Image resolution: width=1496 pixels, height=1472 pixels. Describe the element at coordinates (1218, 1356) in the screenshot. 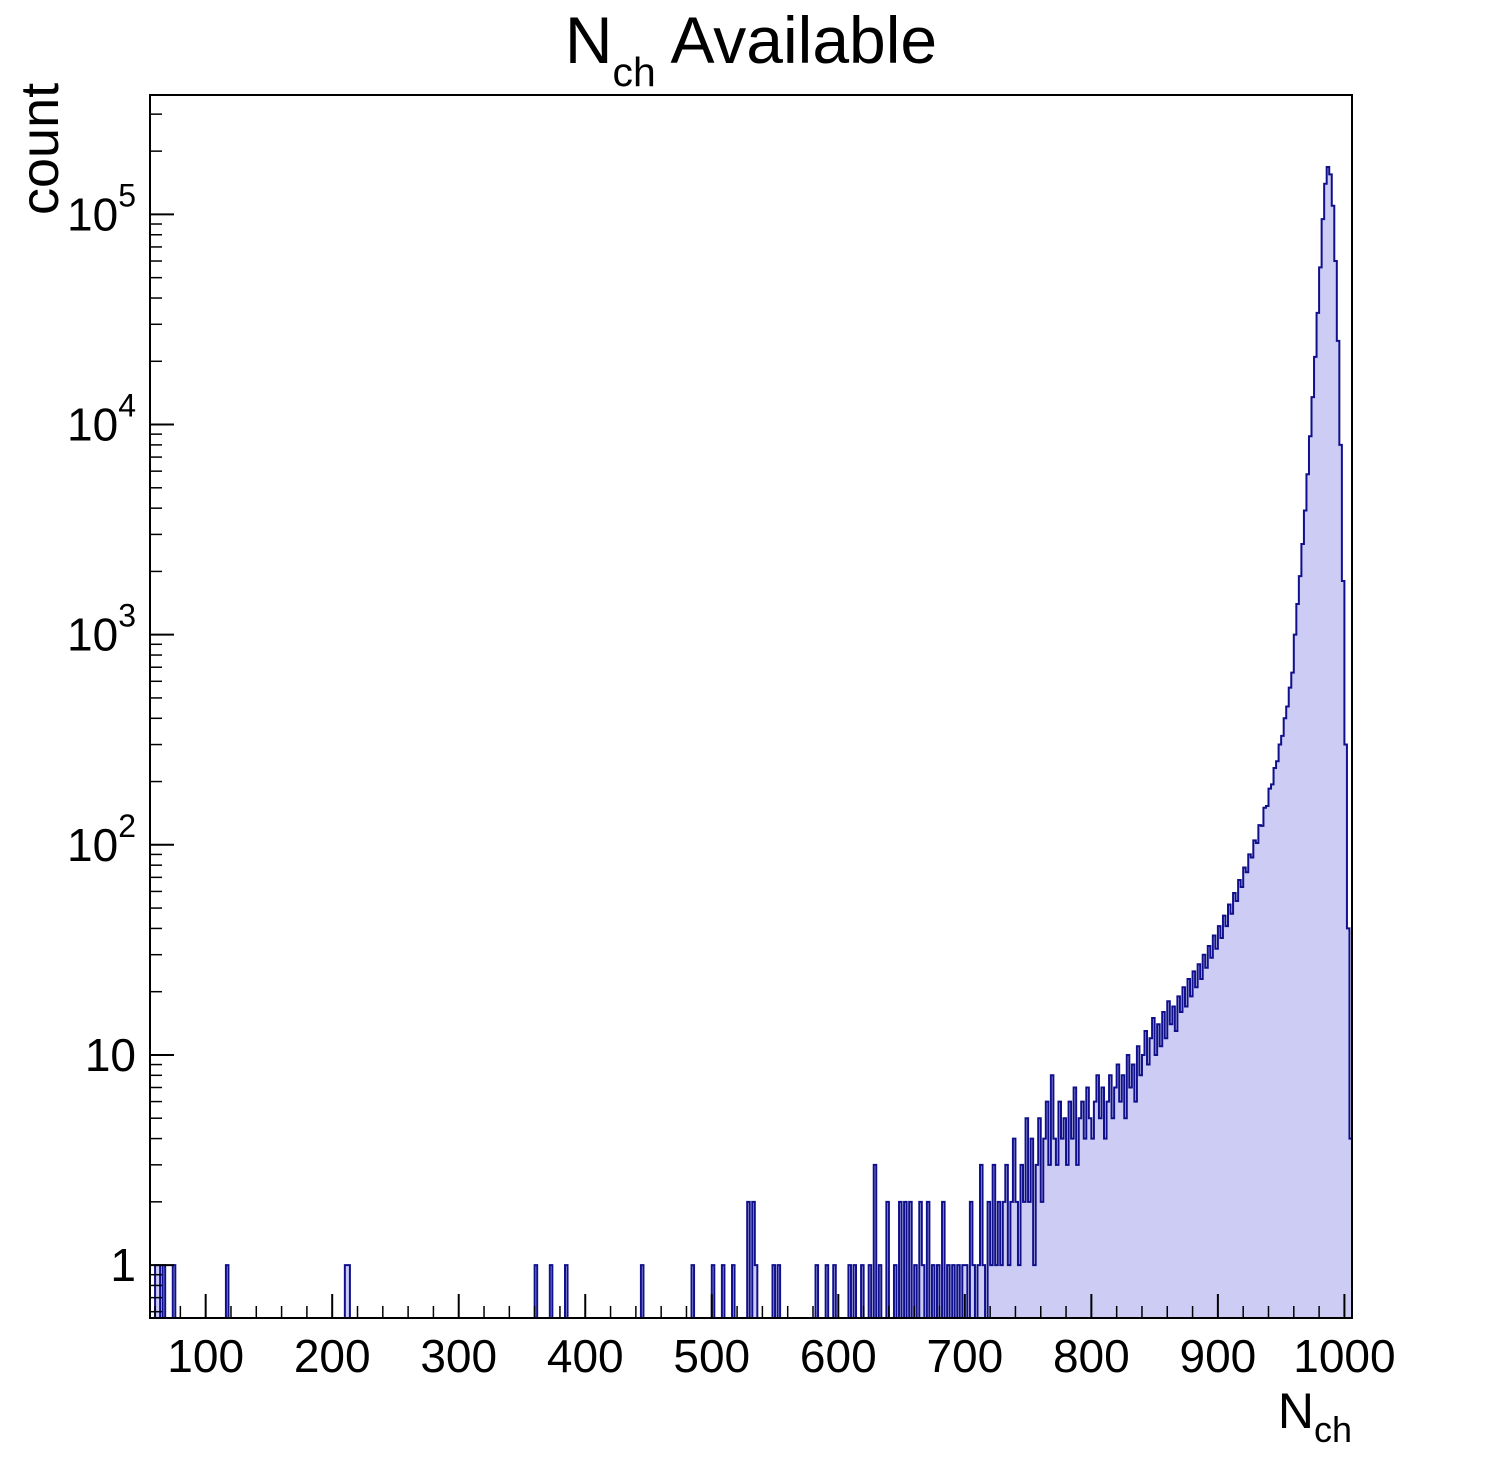

I see `x-tick-label: 900` at that location.